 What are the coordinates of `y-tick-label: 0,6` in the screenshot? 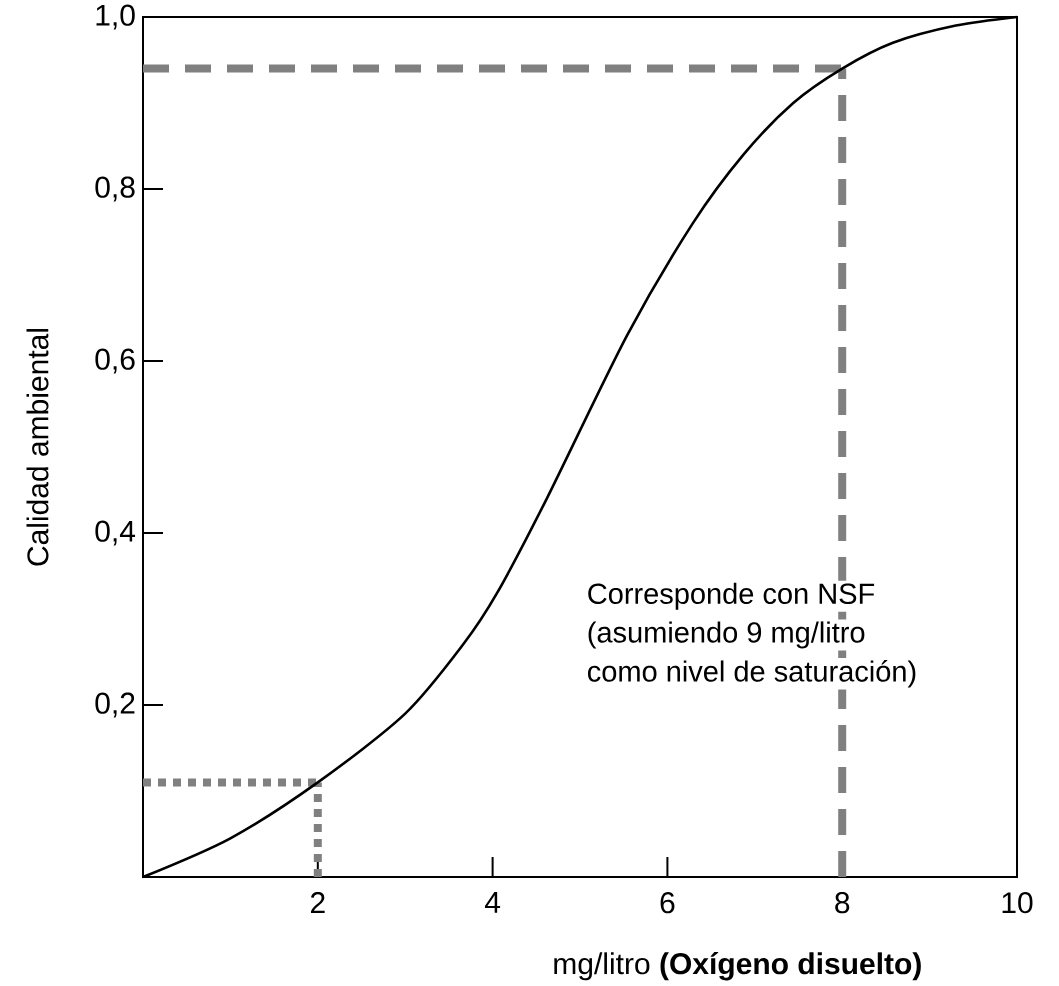 It's located at (115, 361).